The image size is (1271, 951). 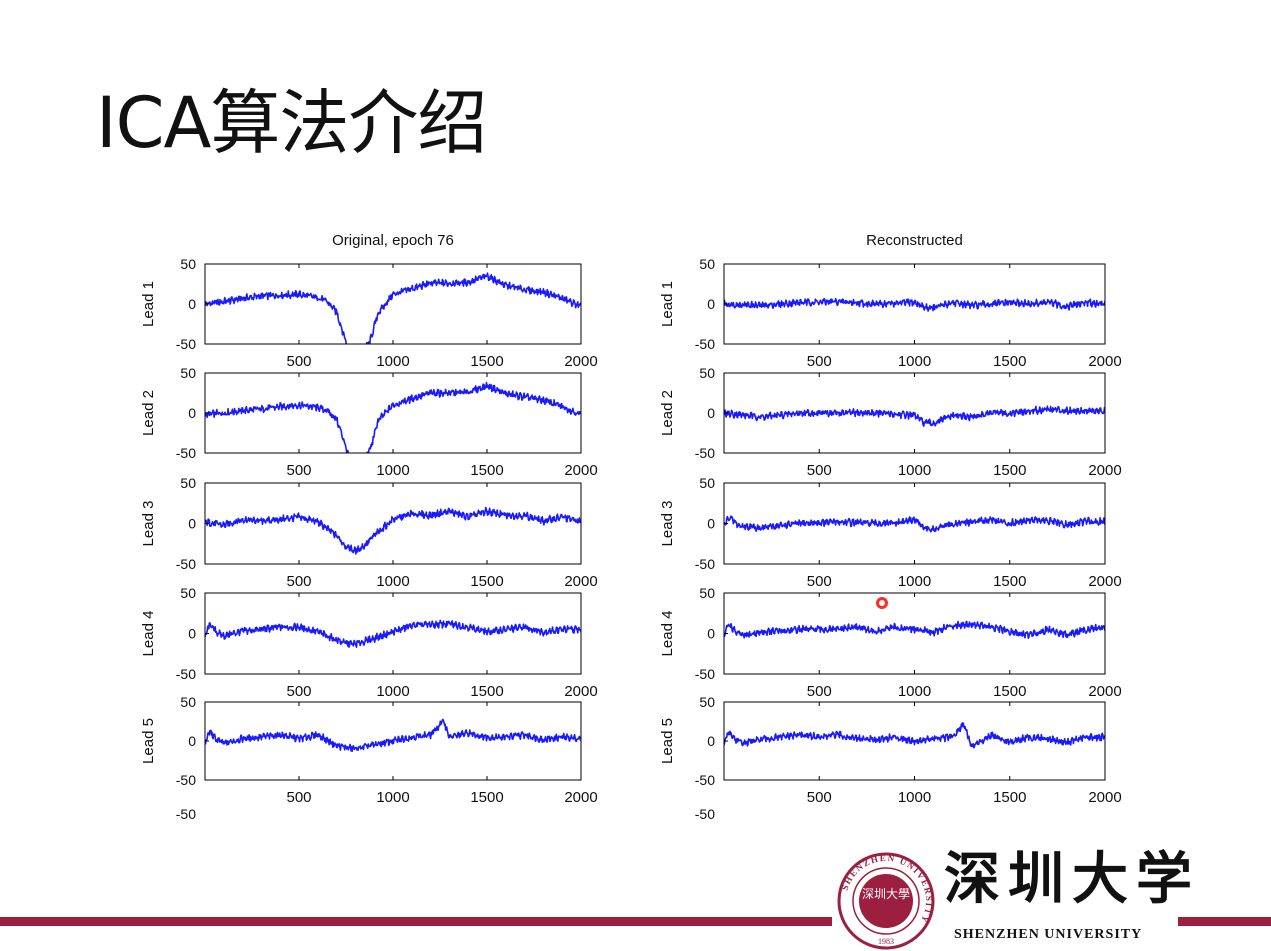 I want to click on chart-title: Reconstructed, so click(x=914, y=240).